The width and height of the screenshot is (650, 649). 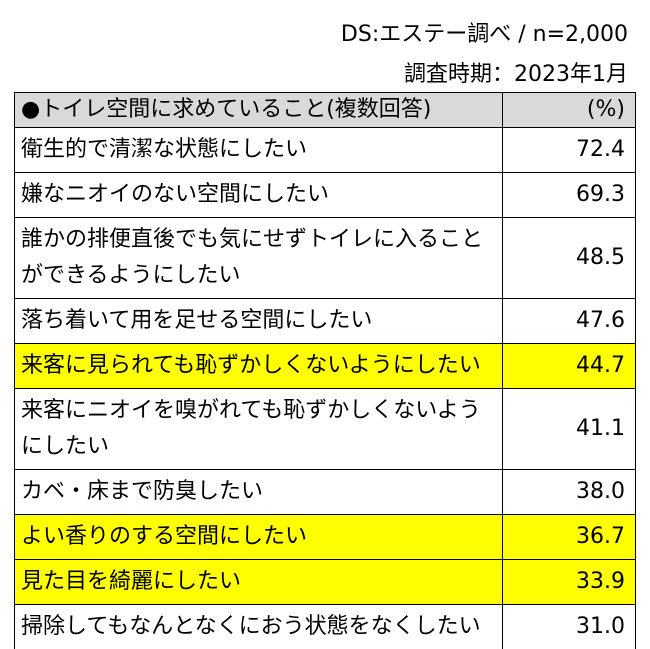 What do you see at coordinates (569, 537) in the screenshot?
I see `row-value: 36.7` at bounding box center [569, 537].